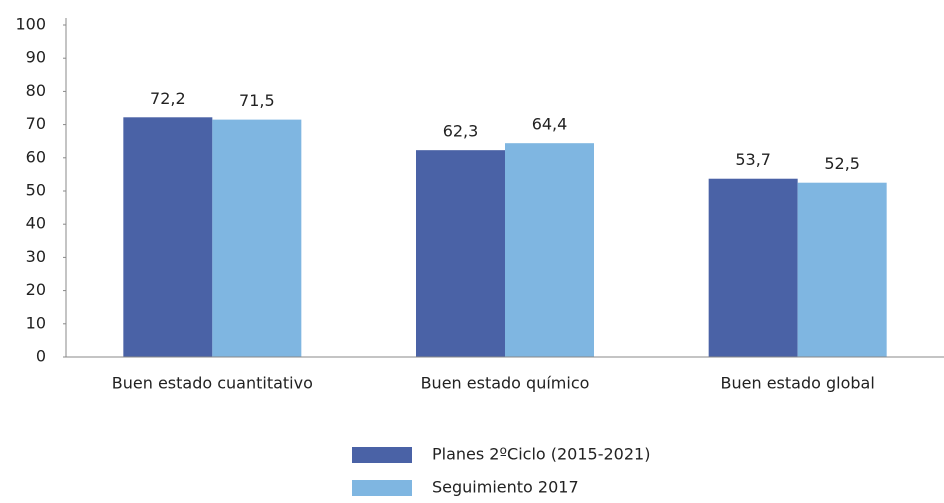 This screenshot has height=503, width=944. I want to click on value-label: 71,5, so click(257, 100).